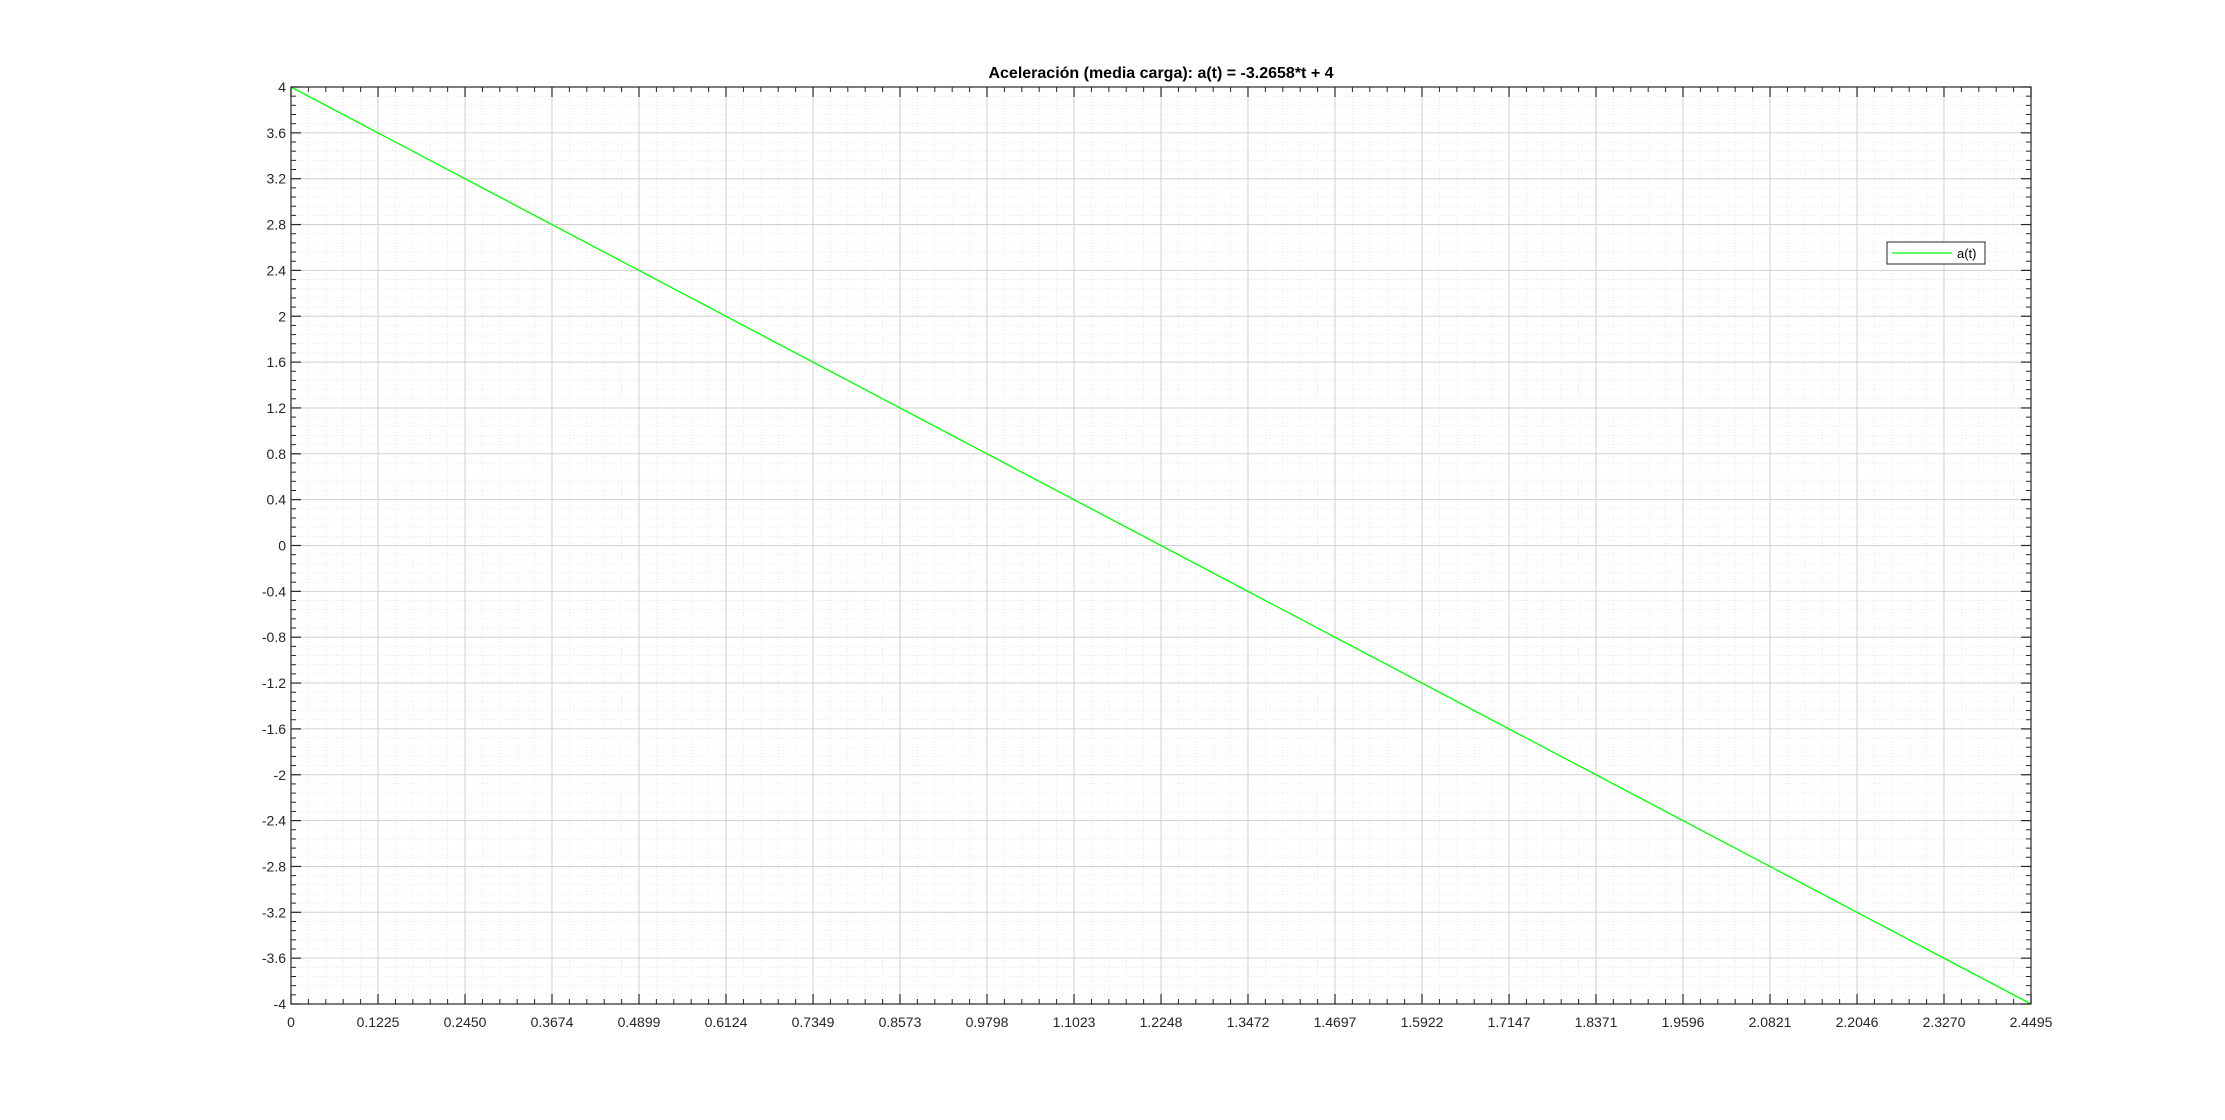 This screenshot has width=2225, height=1120. I want to click on x-tick-label: 0.8573, so click(900, 1022).